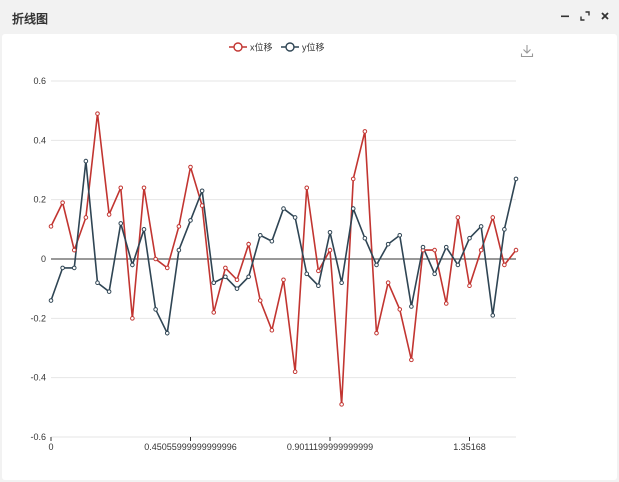  What do you see at coordinates (238, 47) in the screenshot?
I see `legend-marker` at bounding box center [238, 47].